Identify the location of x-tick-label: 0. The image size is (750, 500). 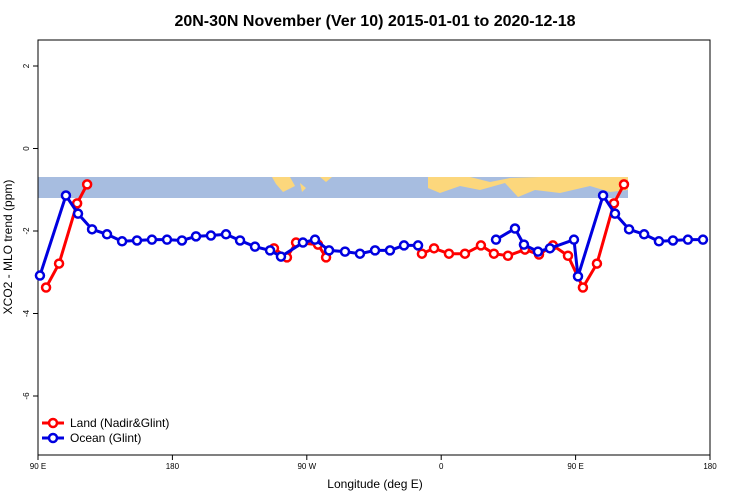
(441, 466).